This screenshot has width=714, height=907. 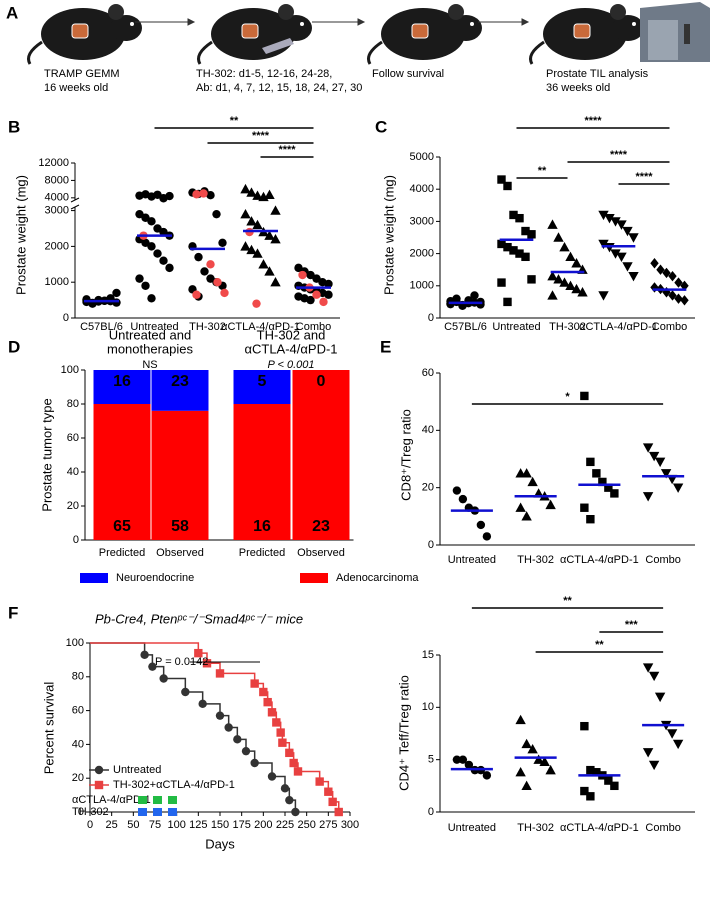 What do you see at coordinates (241, 825) in the screenshot?
I see `x-tick-label: 175` at bounding box center [241, 825].